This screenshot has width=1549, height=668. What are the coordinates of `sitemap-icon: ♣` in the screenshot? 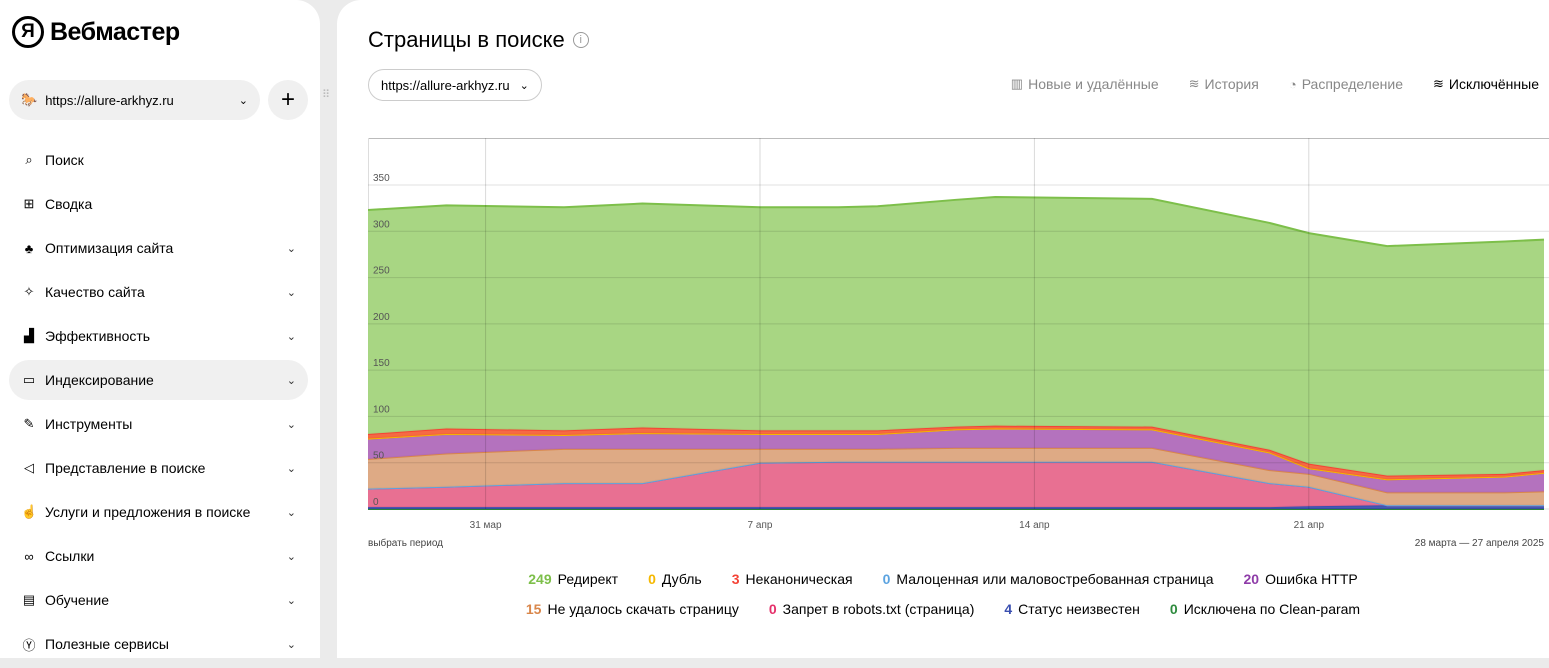 It's located at (29, 248).